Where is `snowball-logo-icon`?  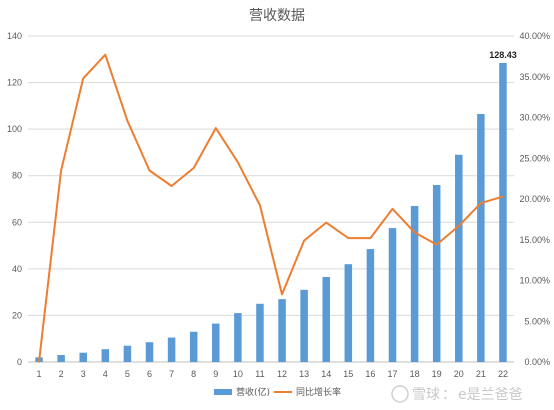 snowball-logo-icon is located at coordinates (400, 394).